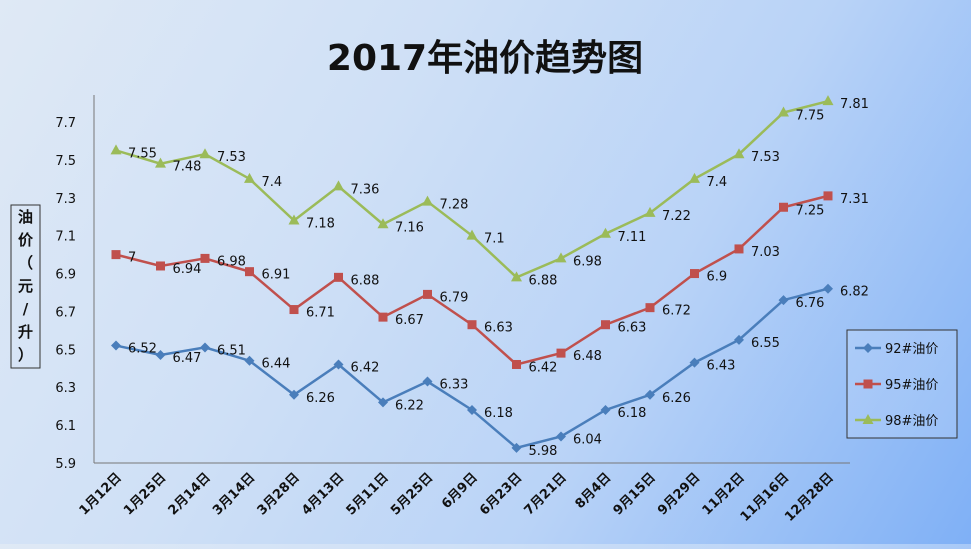 This screenshot has height=549, width=971. I want to click on x-tick-label: 1月12日, so click(101, 494).